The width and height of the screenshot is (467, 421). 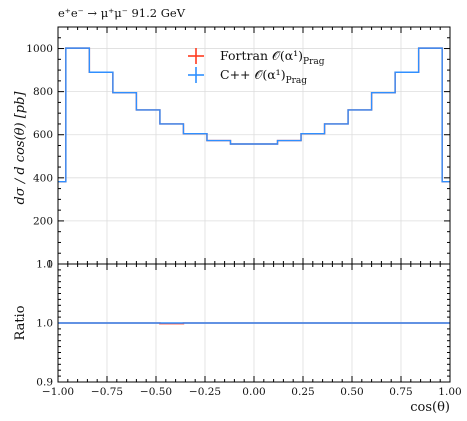 What do you see at coordinates (122, 13) in the screenshot?
I see `chart-title: e⁺e⁻ → μ⁺μ⁻ 91.2 GeV` at bounding box center [122, 13].